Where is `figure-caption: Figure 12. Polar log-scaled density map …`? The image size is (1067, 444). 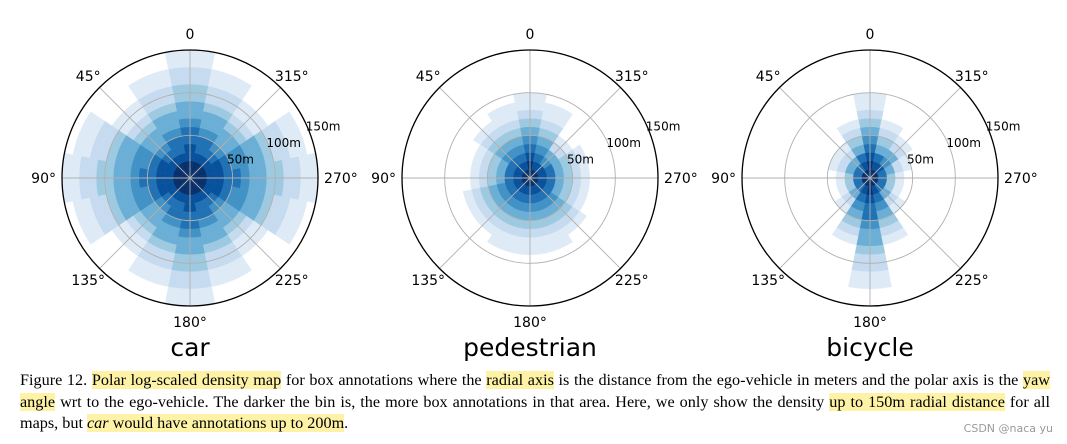 figure-caption: Figure 12. Polar log-scaled density map … is located at coordinates (535, 402).